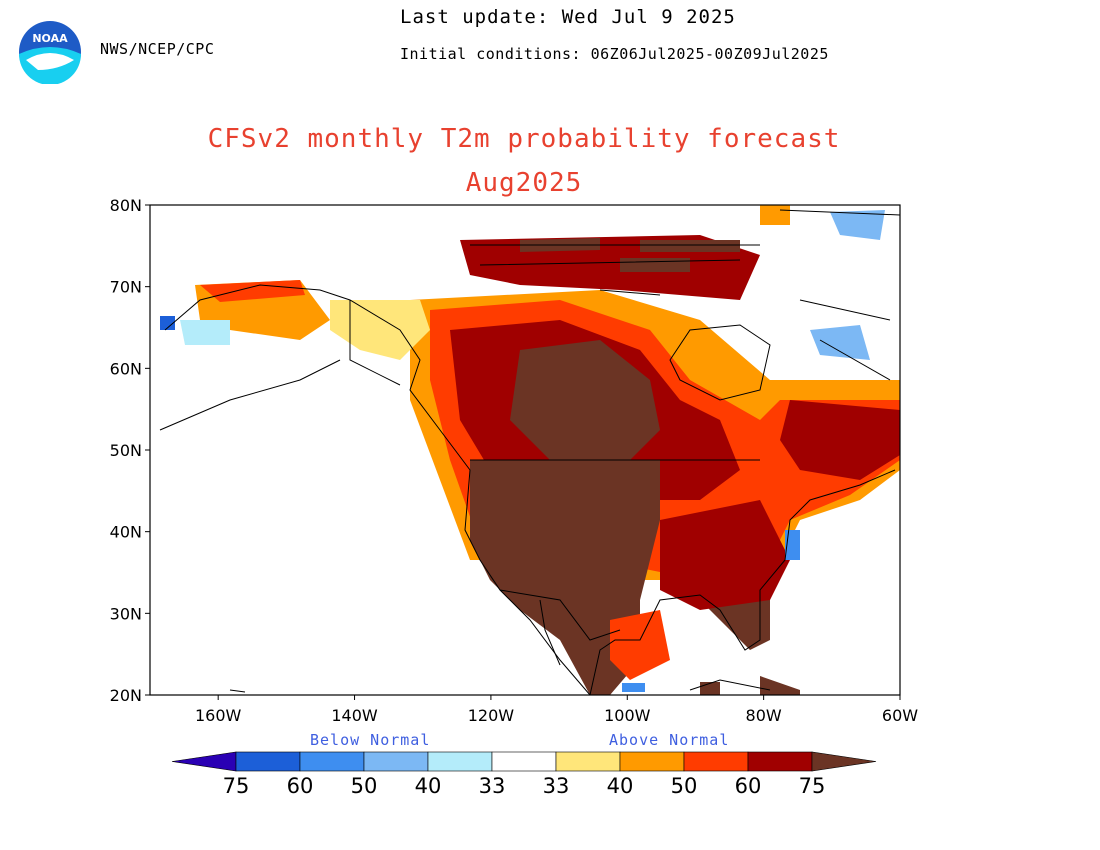 The height and width of the screenshot is (850, 1100). I want to click on longitude-axis: 160W 140W 120W 100W 80W 60W, so click(556, 710).